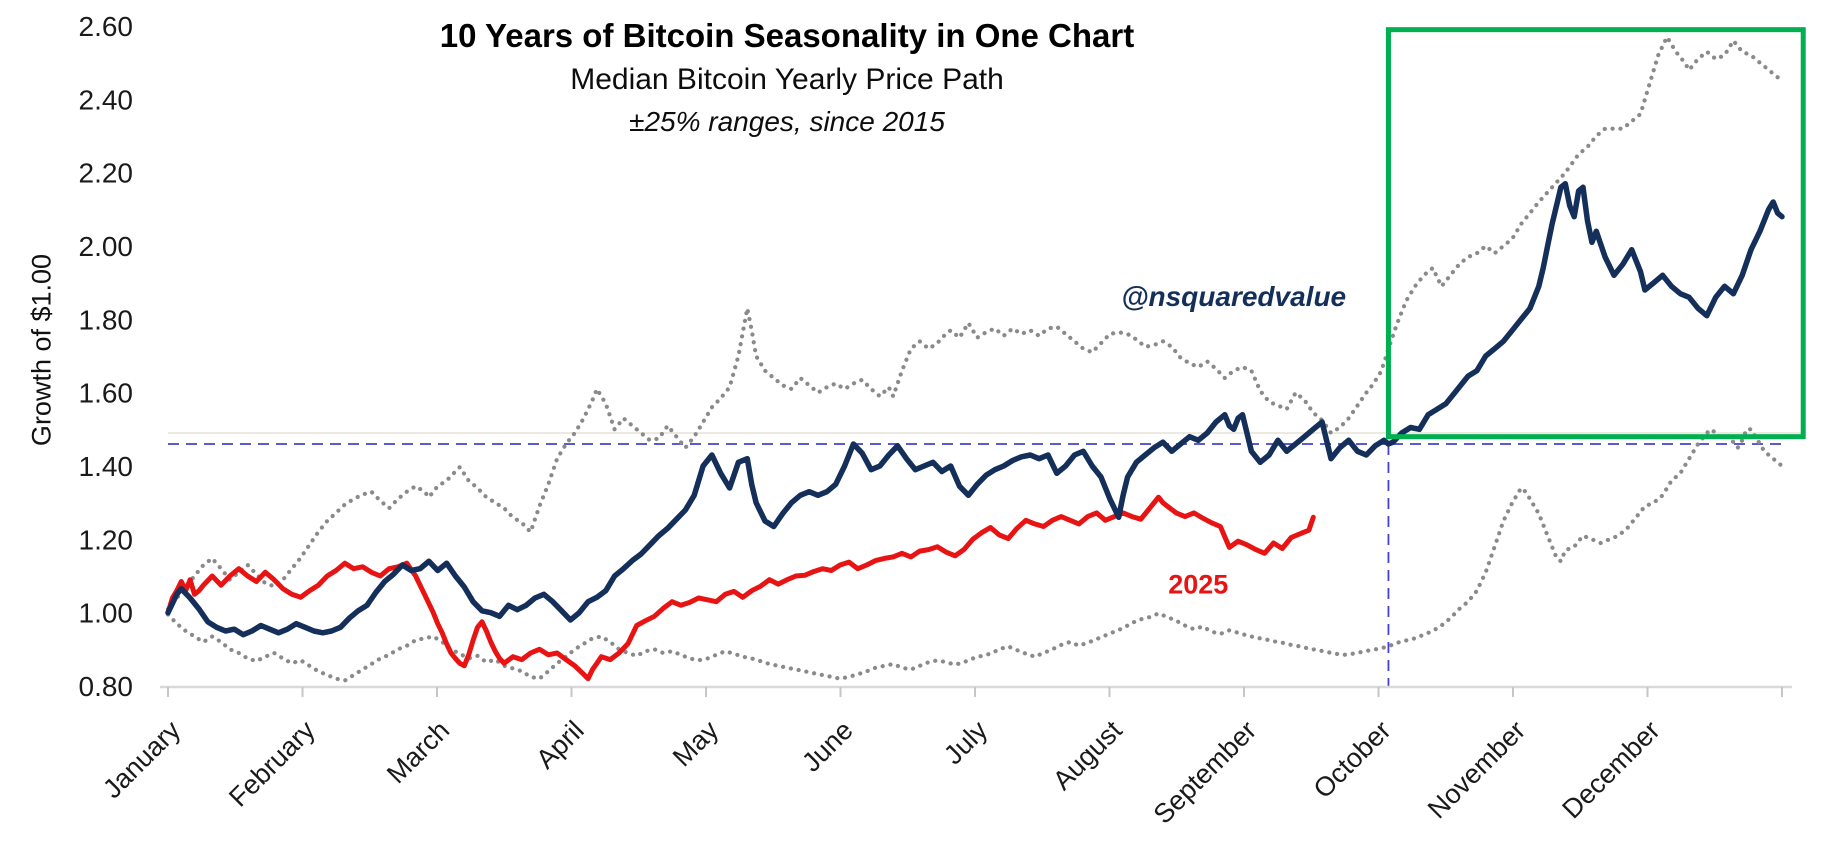 The width and height of the screenshot is (1826, 846). I want to click on y-tick-label: 2.40, so click(106, 99).